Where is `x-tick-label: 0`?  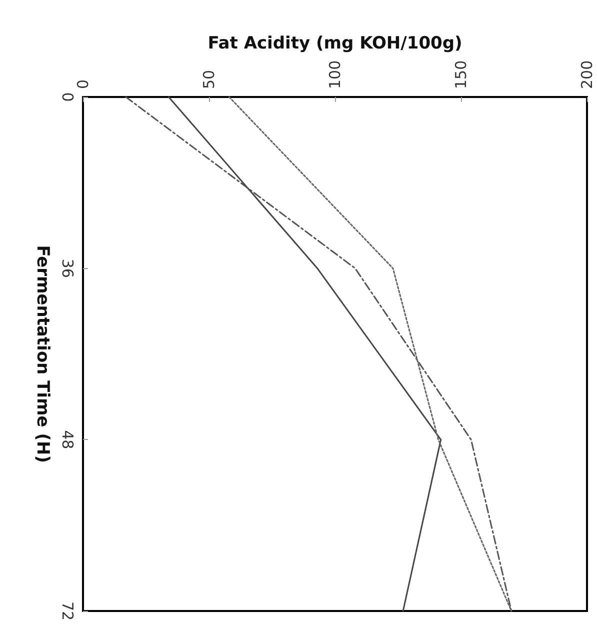 x-tick-label: 0 is located at coordinates (83, 84).